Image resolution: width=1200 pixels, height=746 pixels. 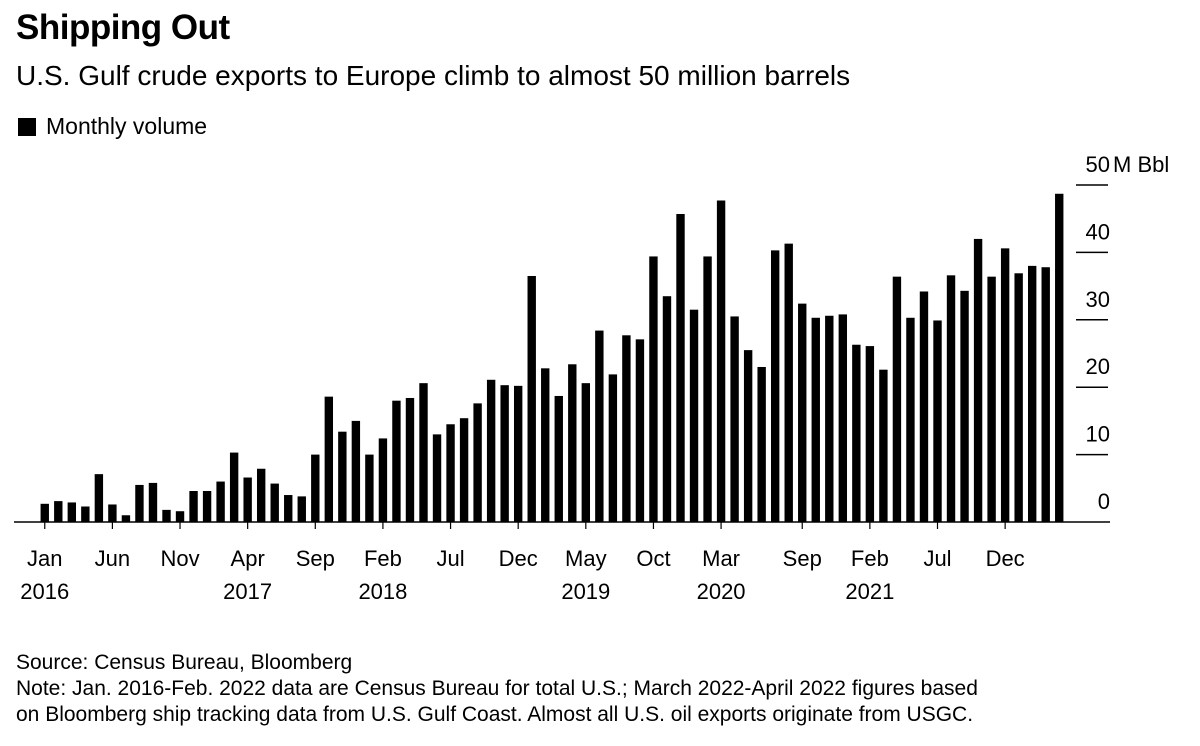 I want to click on x-tick-label-year: 2016, so click(x=44, y=591).